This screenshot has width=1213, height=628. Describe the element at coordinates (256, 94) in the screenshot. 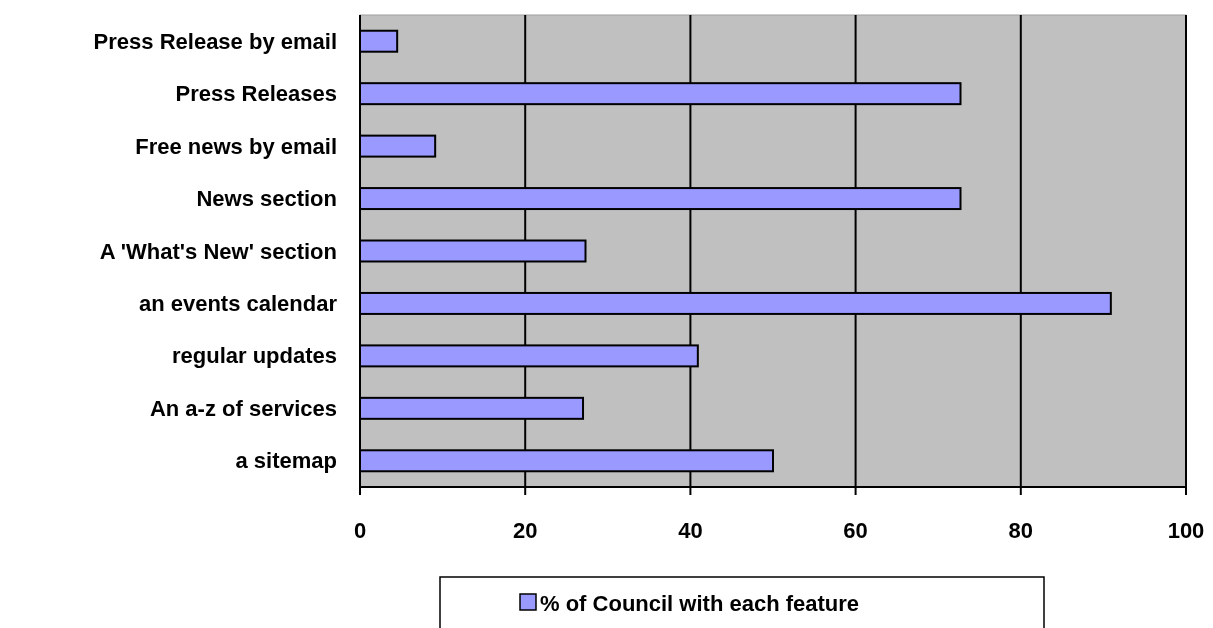

I see `y-tick-label: Press Releases` at that location.